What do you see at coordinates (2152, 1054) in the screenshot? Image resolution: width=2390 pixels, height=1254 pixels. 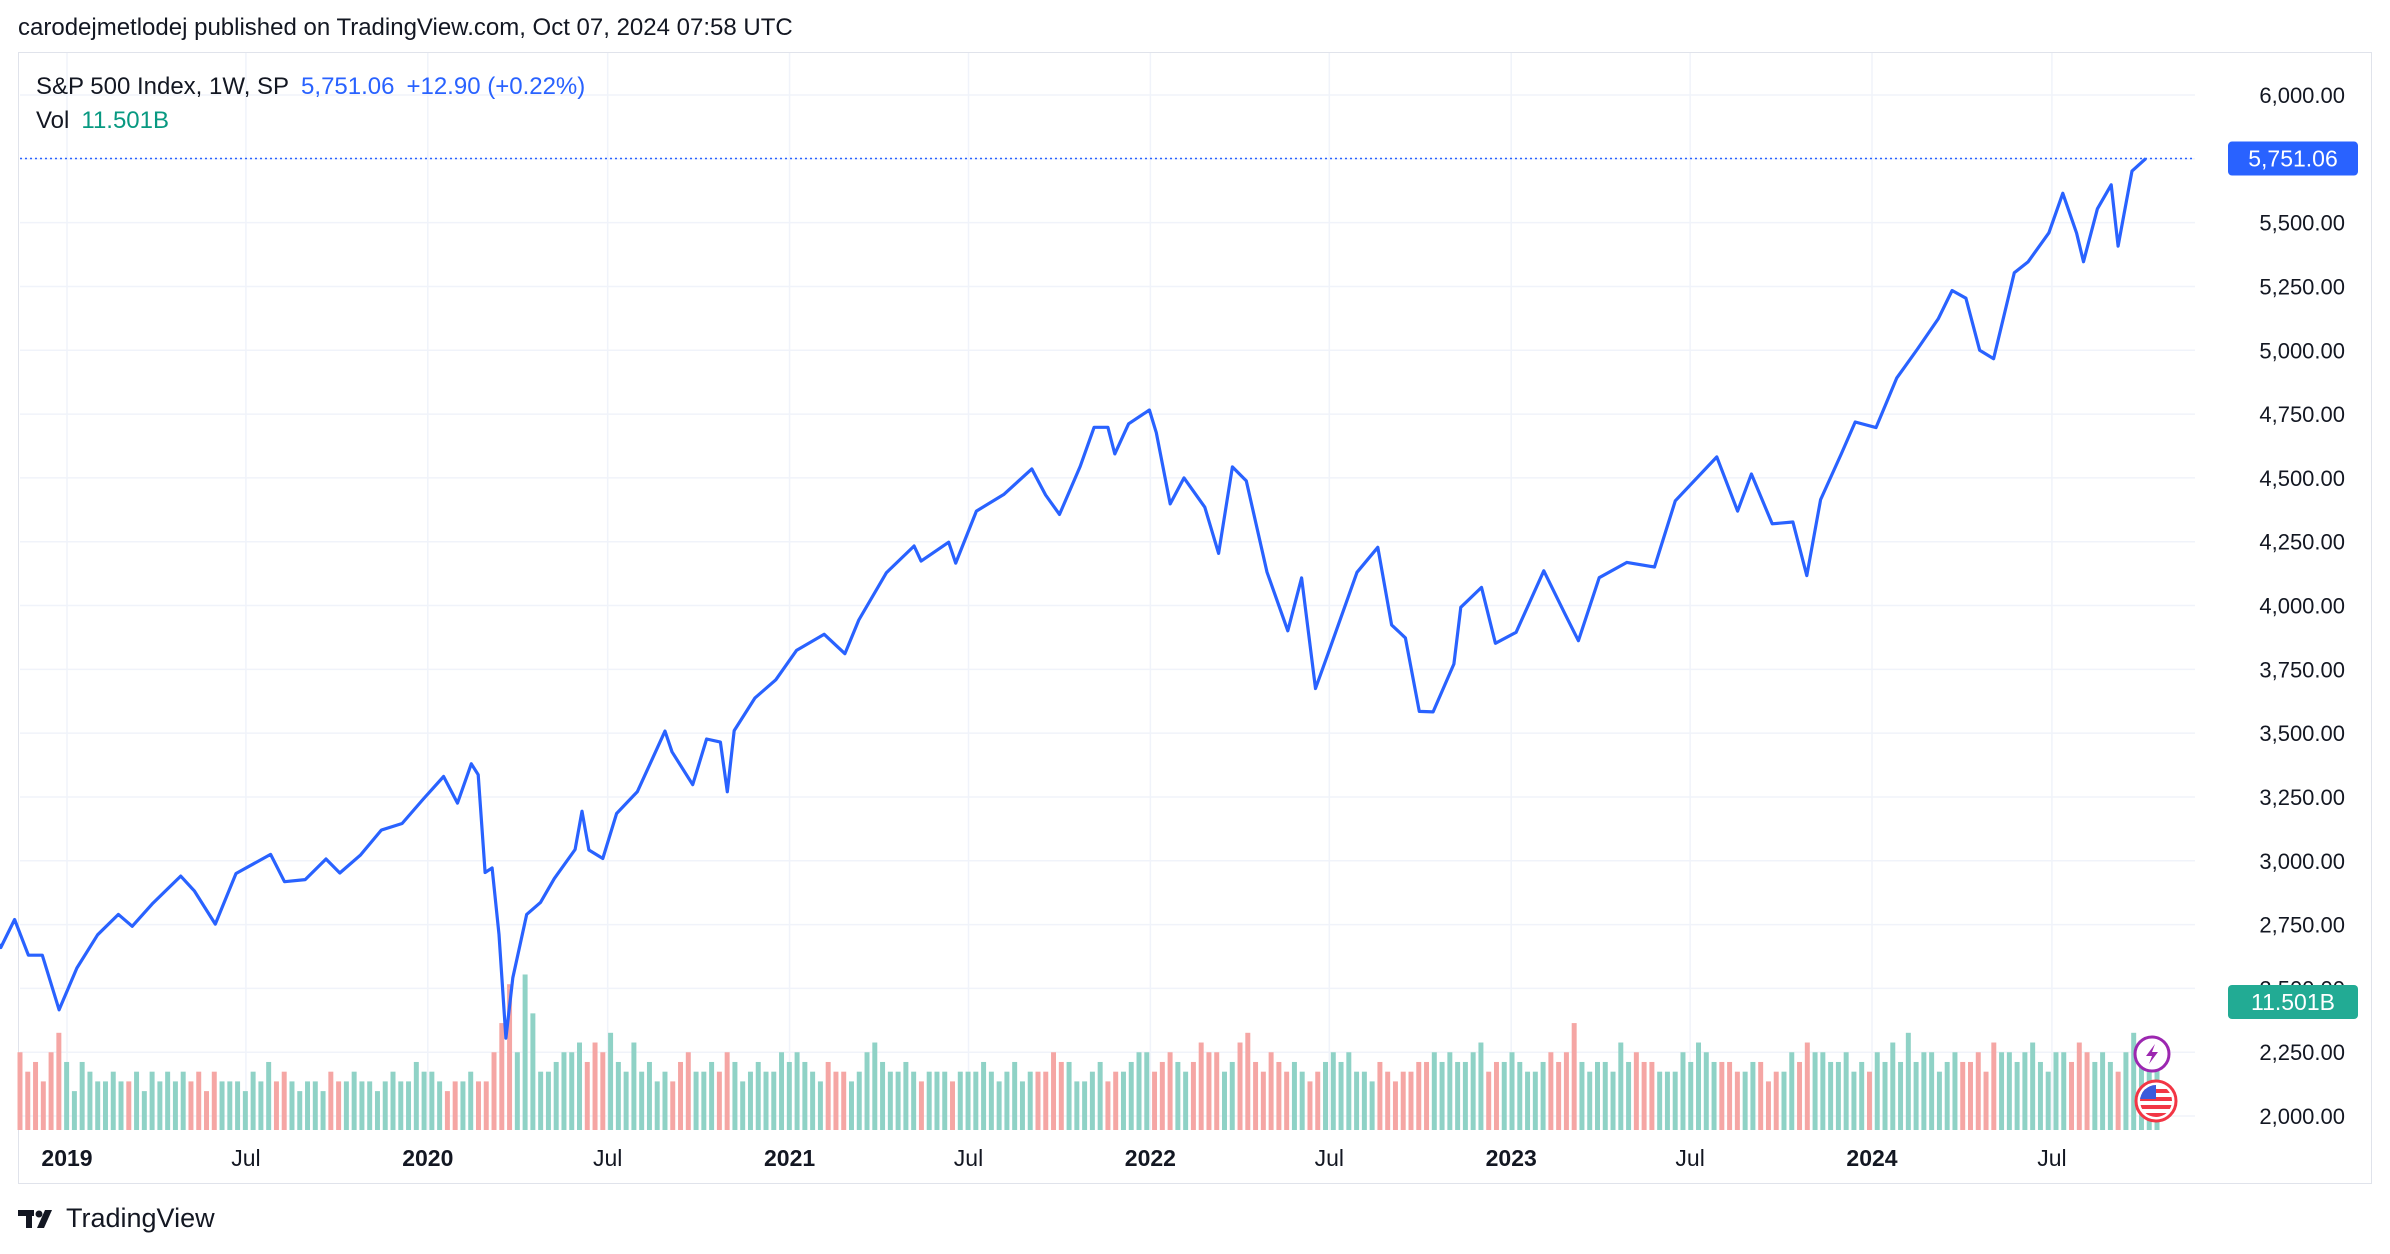 I see `lightning-icon` at bounding box center [2152, 1054].